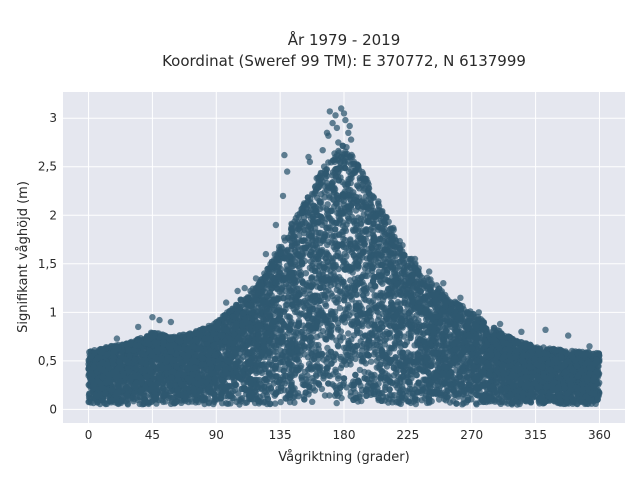 Image resolution: width=640 pixels, height=480 pixels. Describe the element at coordinates (344, 39) in the screenshot. I see `chart-title-line-1: År 1979 - 2019` at that location.